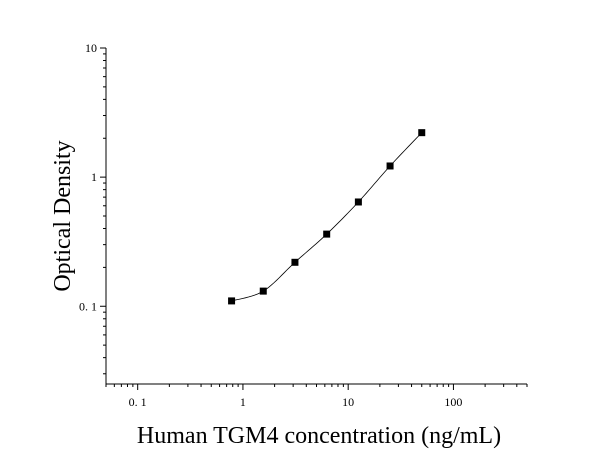  I want to click on x-tick-label: 0. 1, so click(138, 402).